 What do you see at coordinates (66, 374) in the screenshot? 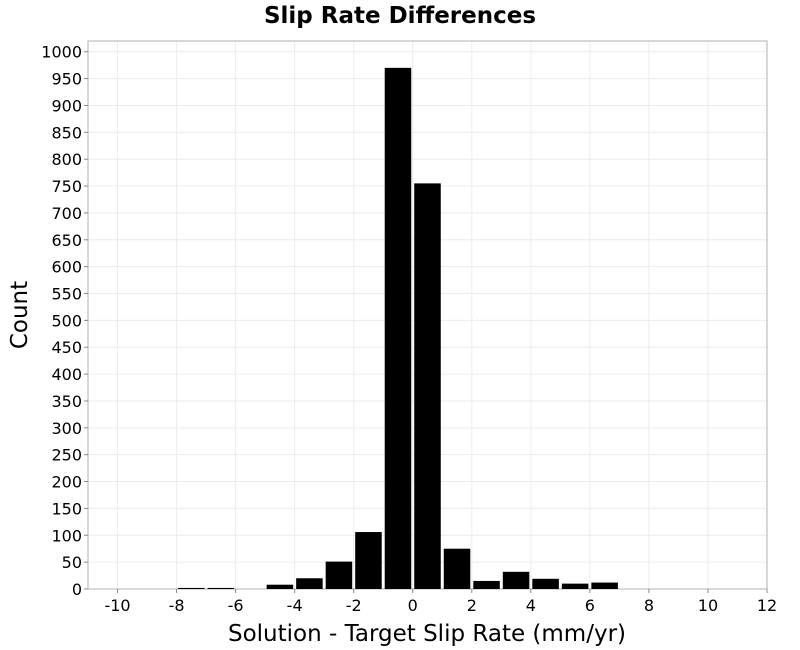
I see `y-tick-label: 400` at bounding box center [66, 374].